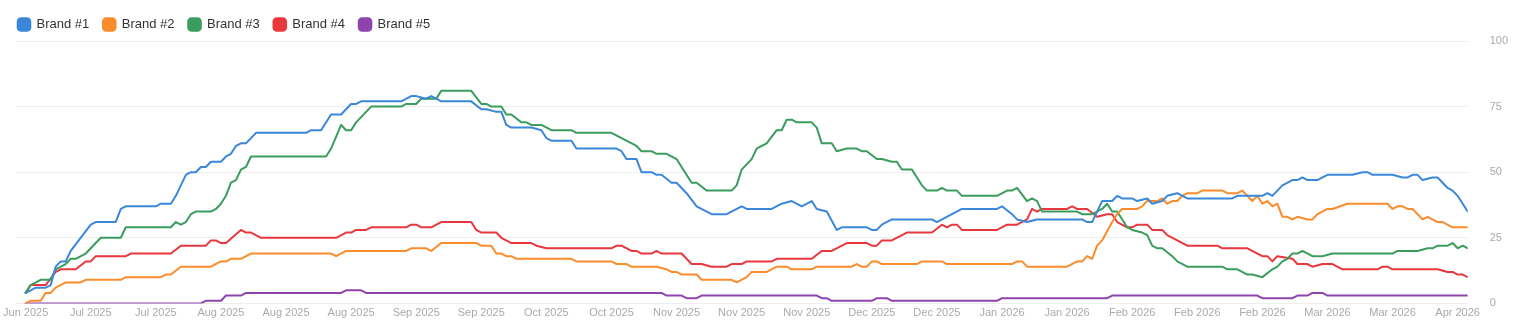  Describe the element at coordinates (63, 24) in the screenshot. I see `legend-label: Brand #1` at that location.